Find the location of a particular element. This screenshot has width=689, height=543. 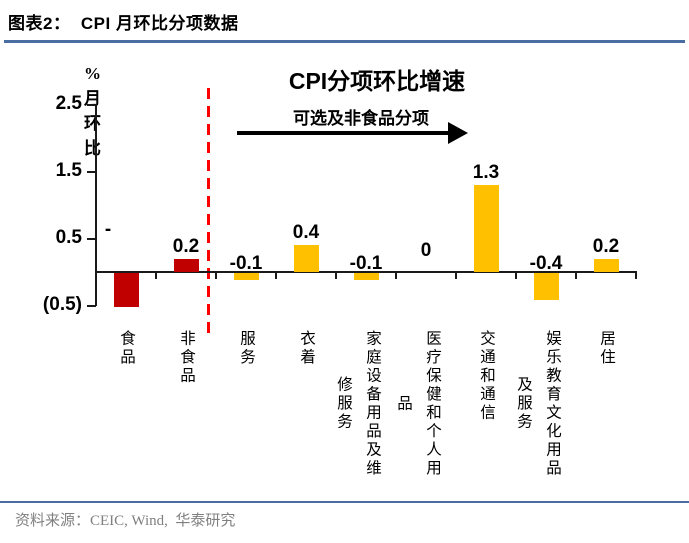

bar-value-label: -0.4 is located at coordinates (546, 263).